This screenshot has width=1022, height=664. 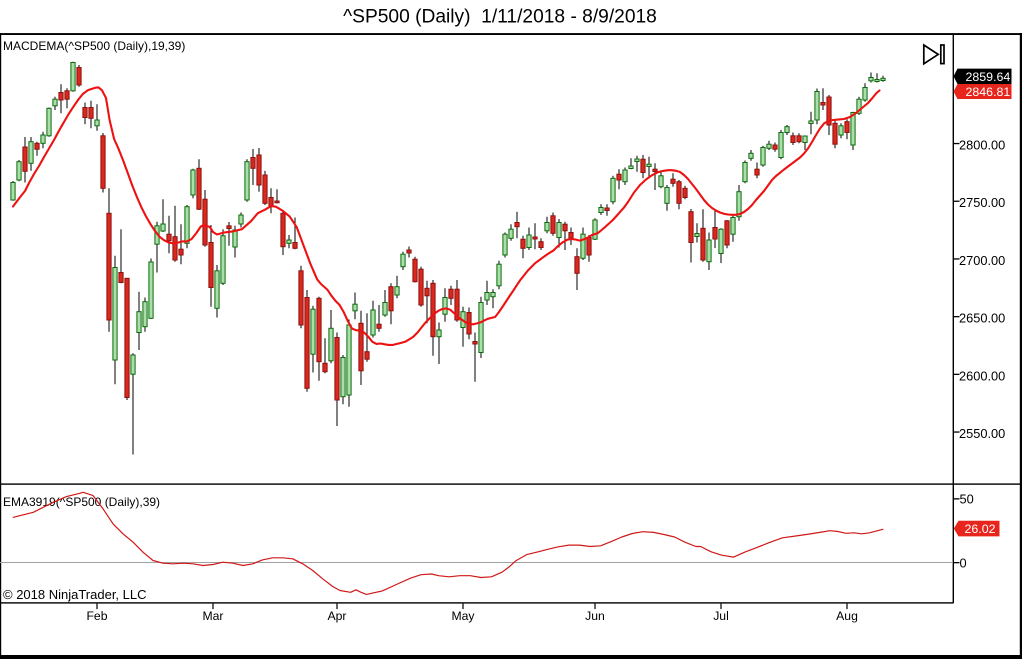 What do you see at coordinates (337, 616) in the screenshot?
I see `svg-text: Apr` at bounding box center [337, 616].